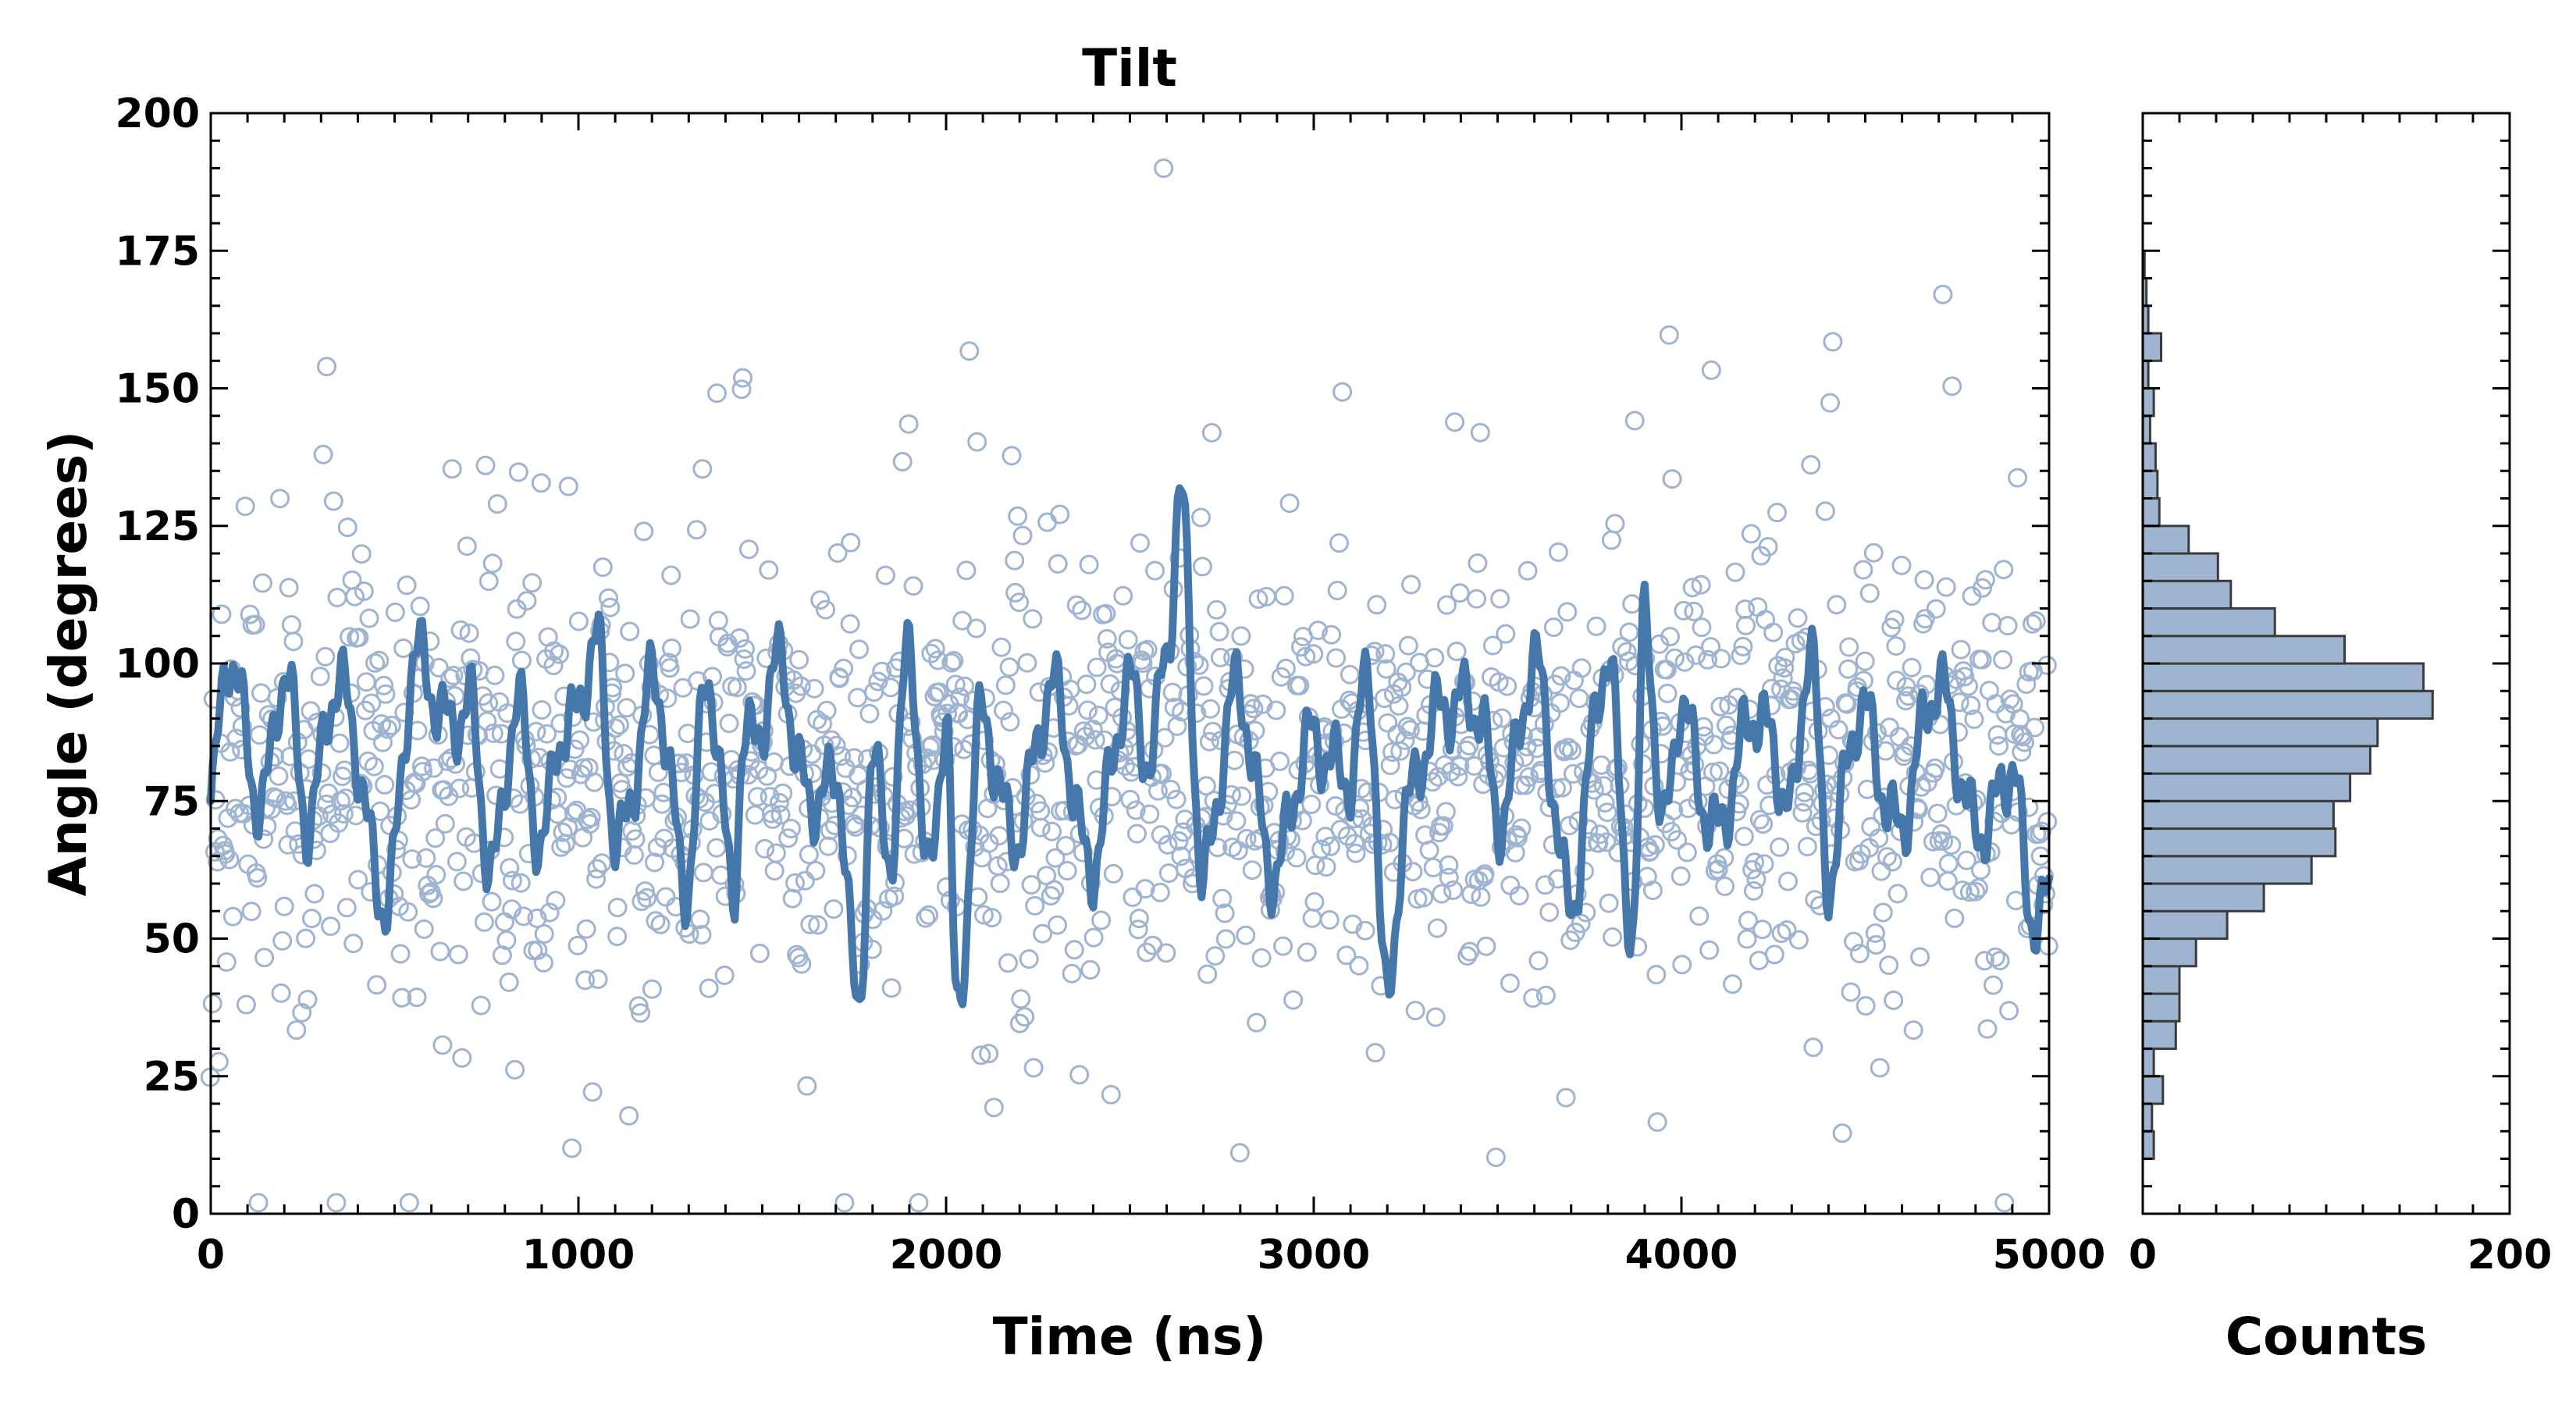 The image size is (2576, 1405). What do you see at coordinates (2143, 1255) in the screenshot?
I see `histogram-x-tick-label: 0` at bounding box center [2143, 1255].